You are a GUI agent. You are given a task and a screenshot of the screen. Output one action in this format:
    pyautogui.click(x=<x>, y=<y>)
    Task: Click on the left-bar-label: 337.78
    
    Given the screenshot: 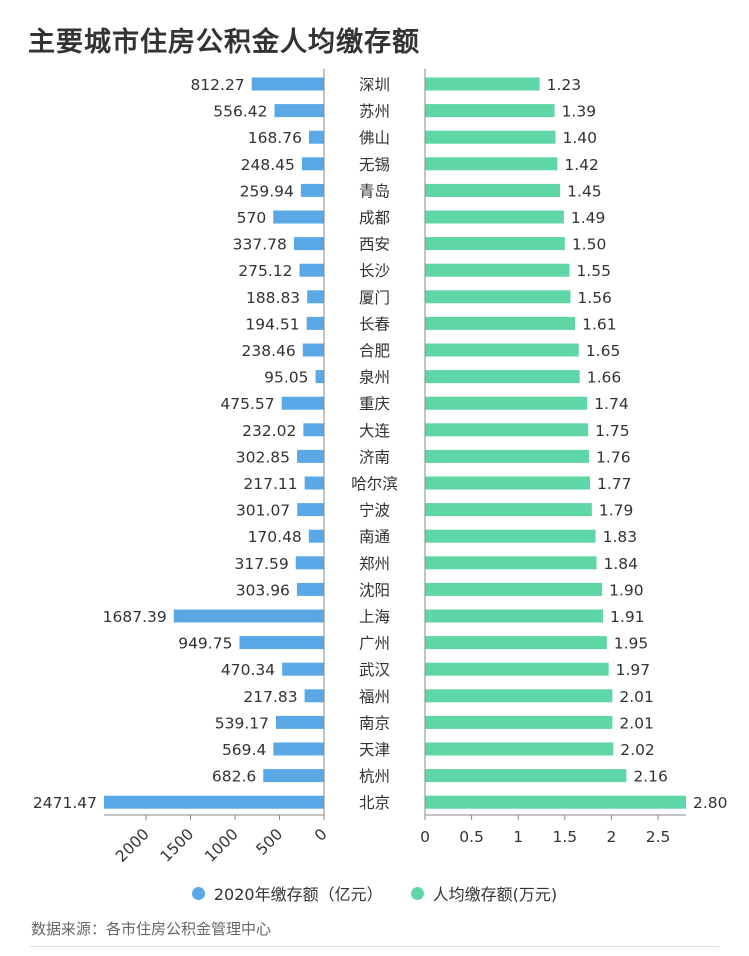 What is the action you would take?
    pyautogui.click(x=260, y=245)
    